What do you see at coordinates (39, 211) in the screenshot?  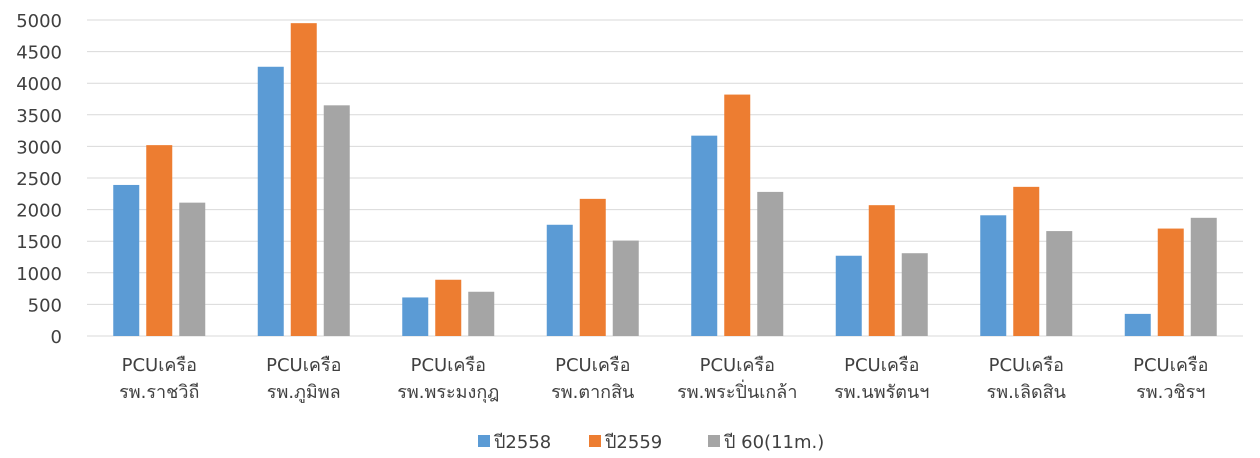 I see `y-tick-label: 2000` at bounding box center [39, 211].